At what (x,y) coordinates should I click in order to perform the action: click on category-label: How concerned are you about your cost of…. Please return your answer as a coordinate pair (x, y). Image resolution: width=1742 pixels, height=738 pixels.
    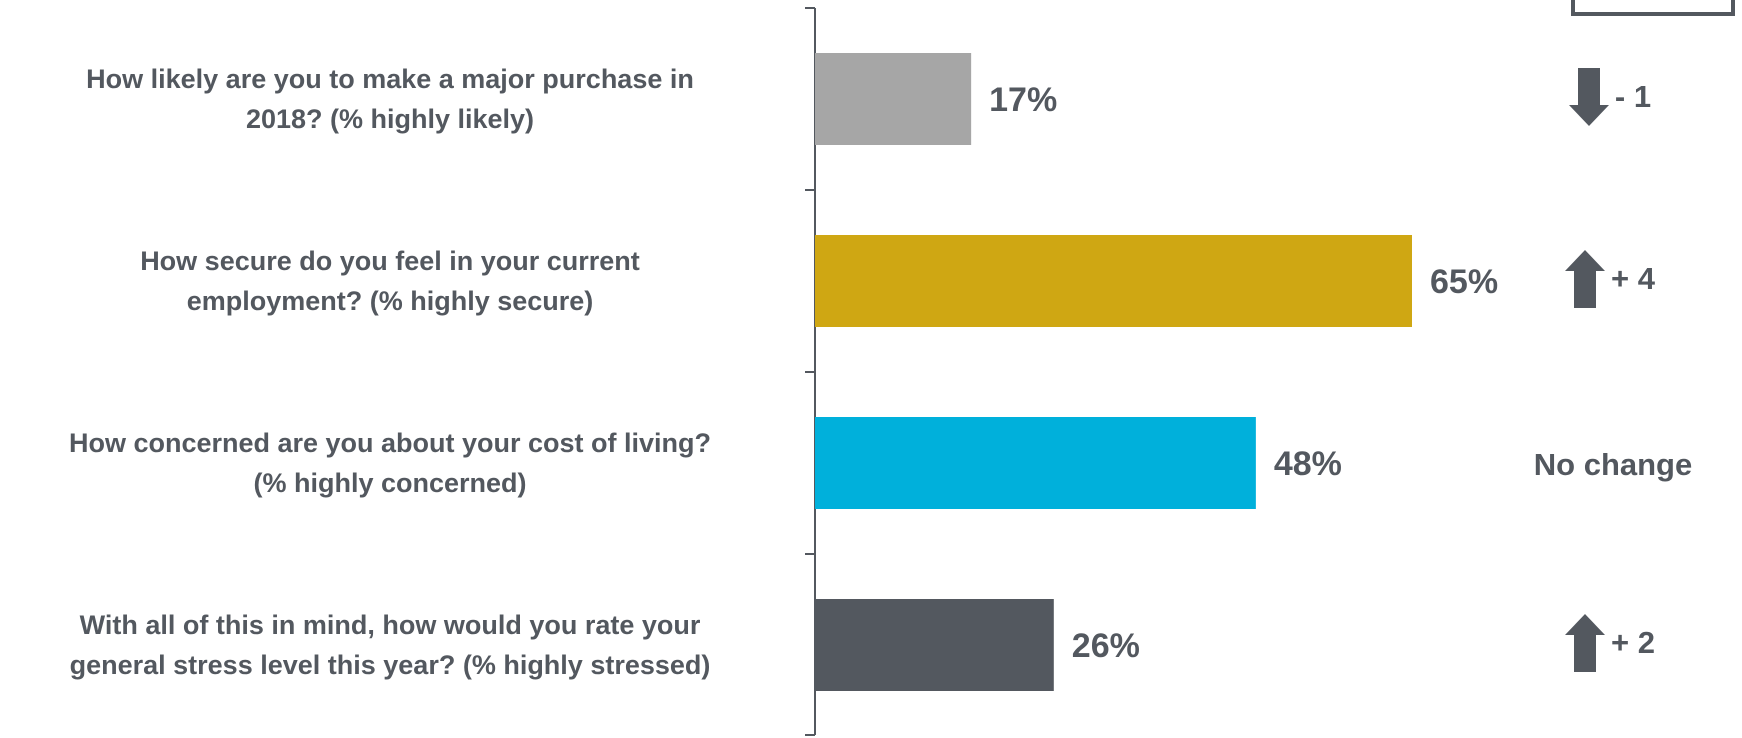
    Looking at the image, I should click on (390, 463).